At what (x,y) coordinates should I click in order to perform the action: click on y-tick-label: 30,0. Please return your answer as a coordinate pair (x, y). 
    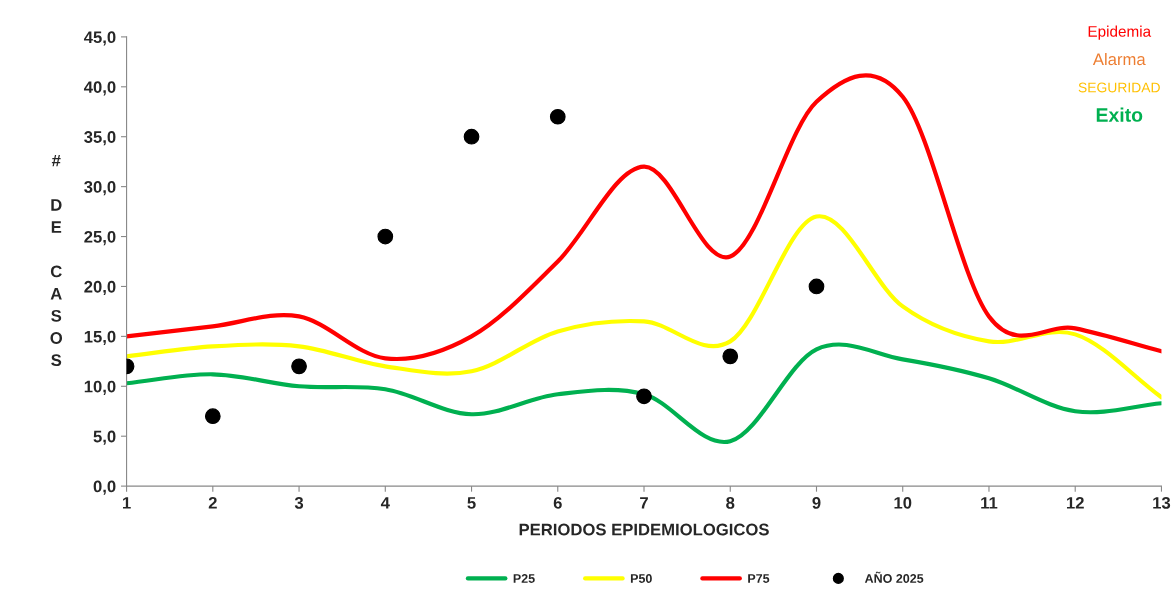
    Looking at the image, I should click on (100, 188).